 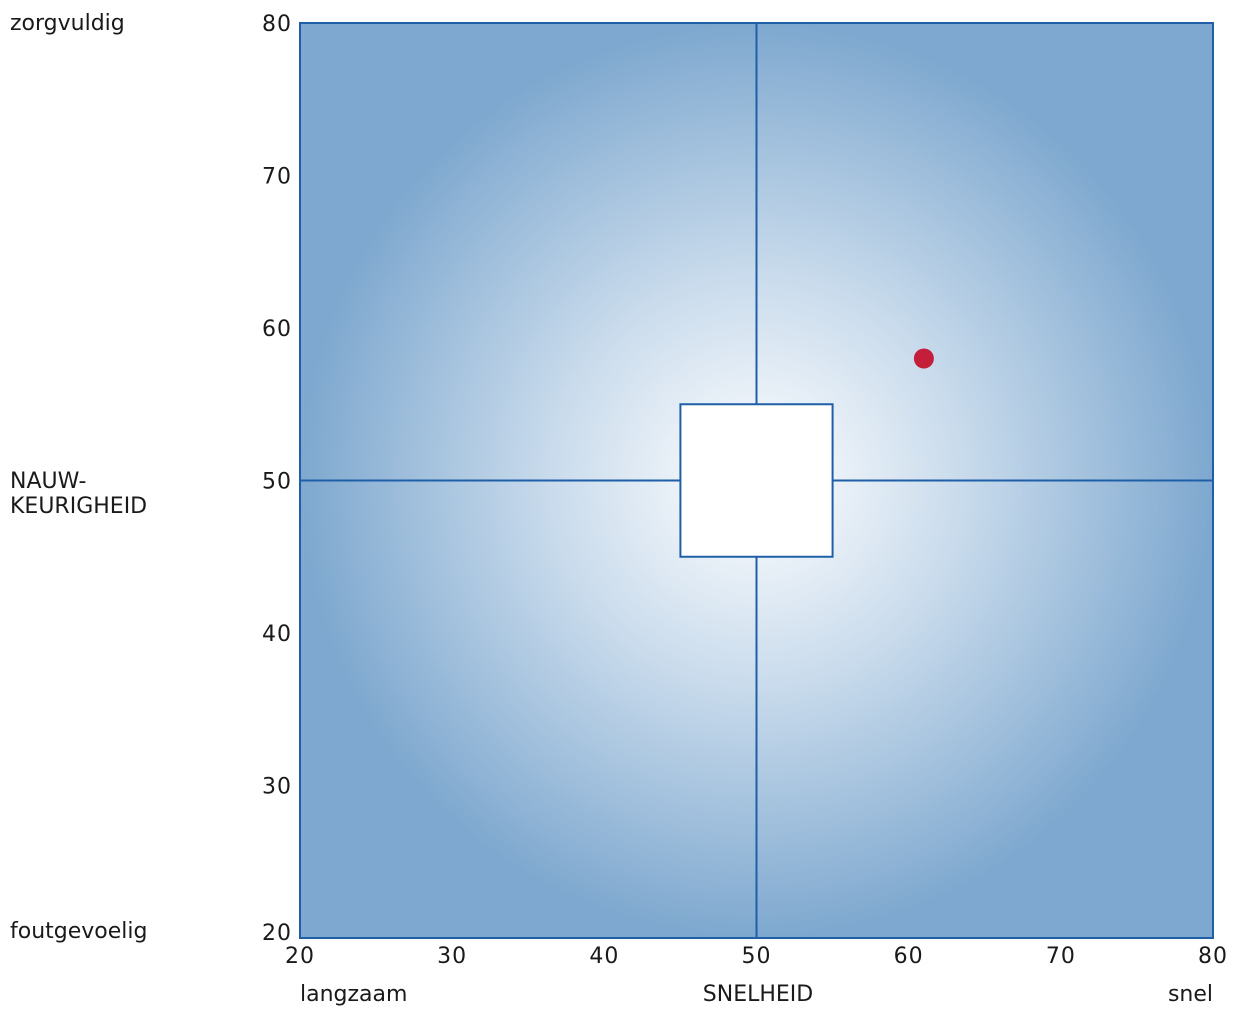 I want to click on y-tick-label: 80, so click(x=277, y=24).